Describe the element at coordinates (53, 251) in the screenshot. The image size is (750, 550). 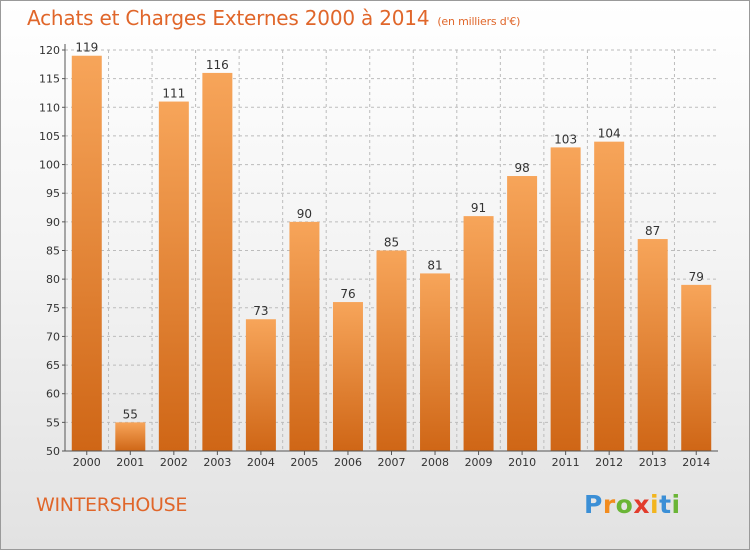
I see `y-tick-label: 85` at that location.